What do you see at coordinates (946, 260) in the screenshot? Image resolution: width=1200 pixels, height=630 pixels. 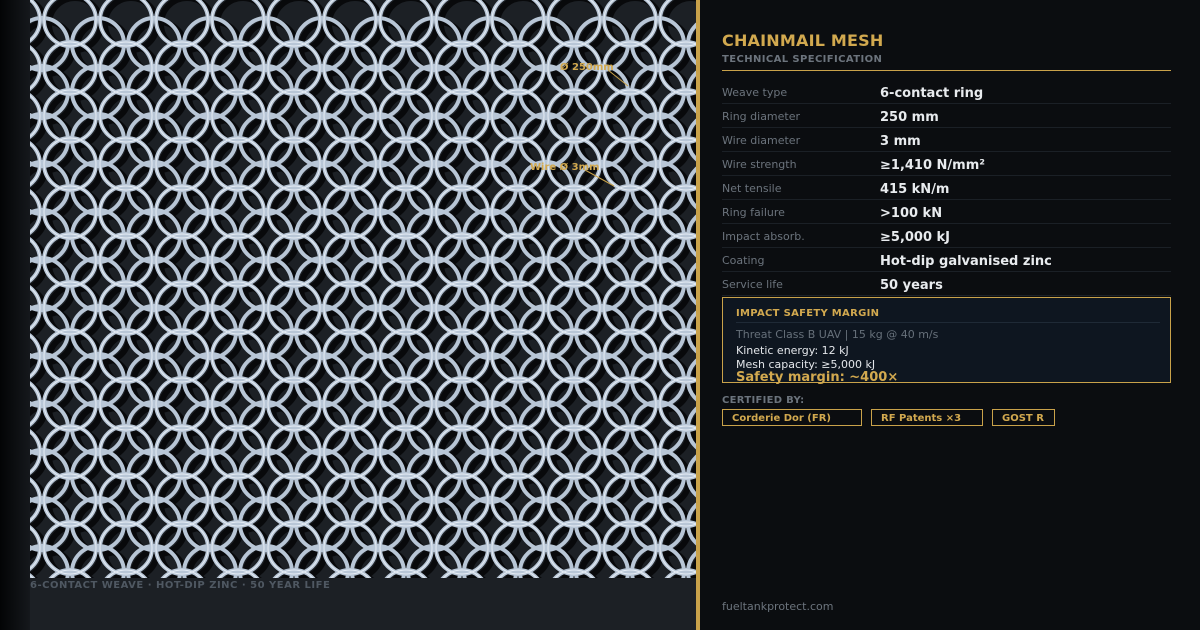 I see `spec-row-coating: Coating Hot-dip galvanised zinc` at bounding box center [946, 260].